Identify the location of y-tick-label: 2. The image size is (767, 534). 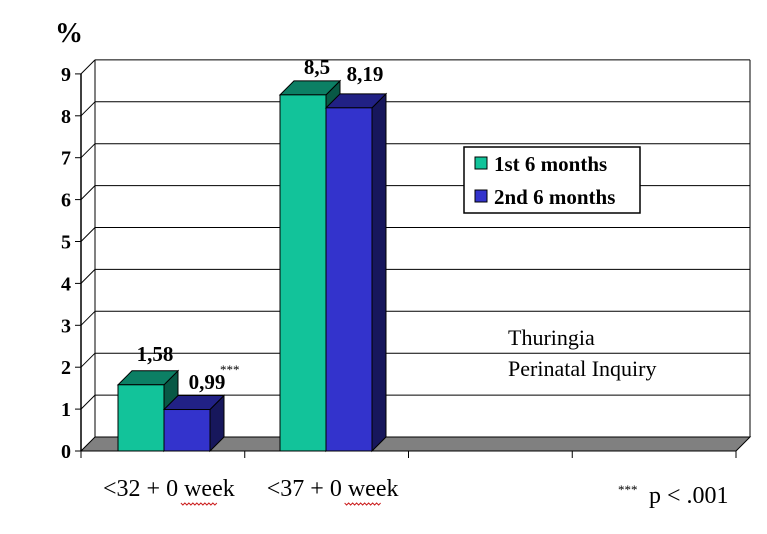
(66, 368).